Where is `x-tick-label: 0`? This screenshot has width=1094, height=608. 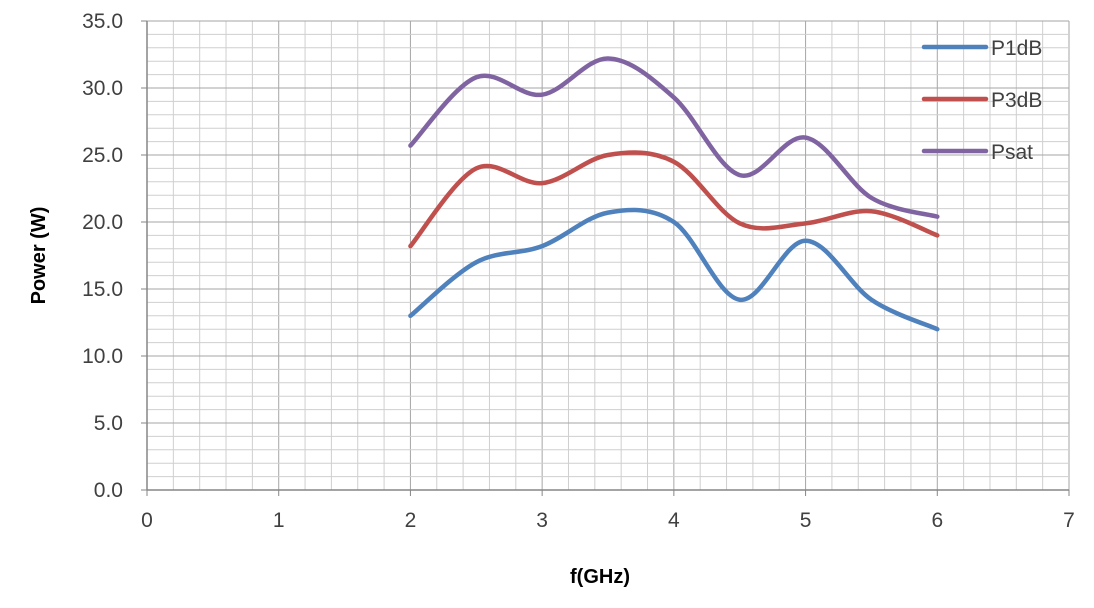 x-tick-label: 0 is located at coordinates (147, 520).